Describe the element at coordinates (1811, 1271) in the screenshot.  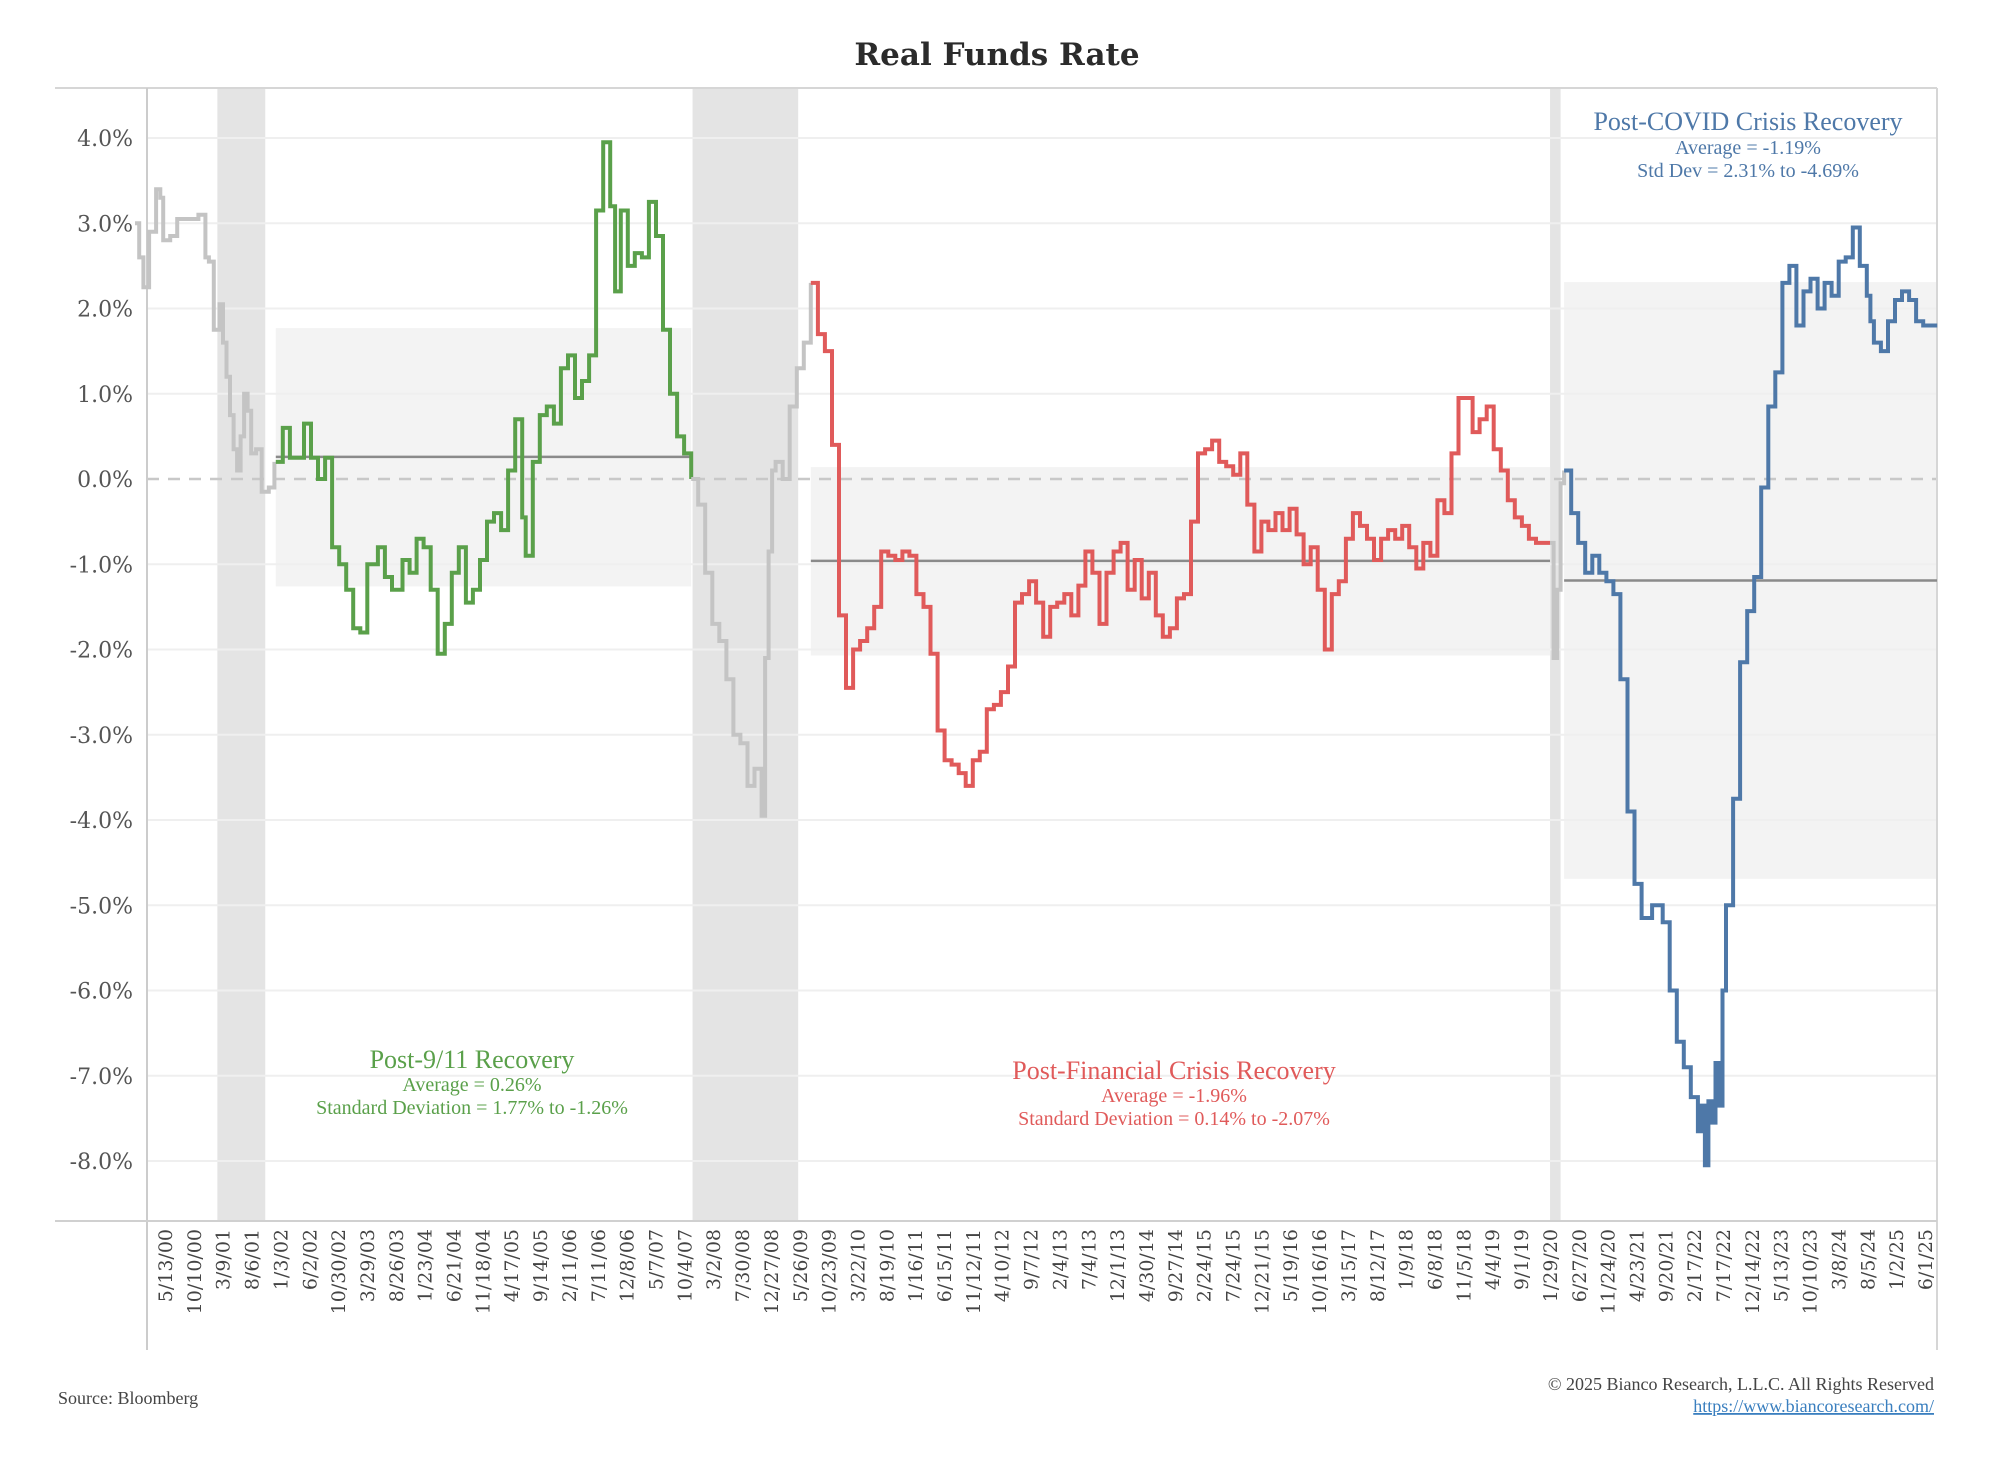
I see `x-tick-label: 10/10/23` at that location.